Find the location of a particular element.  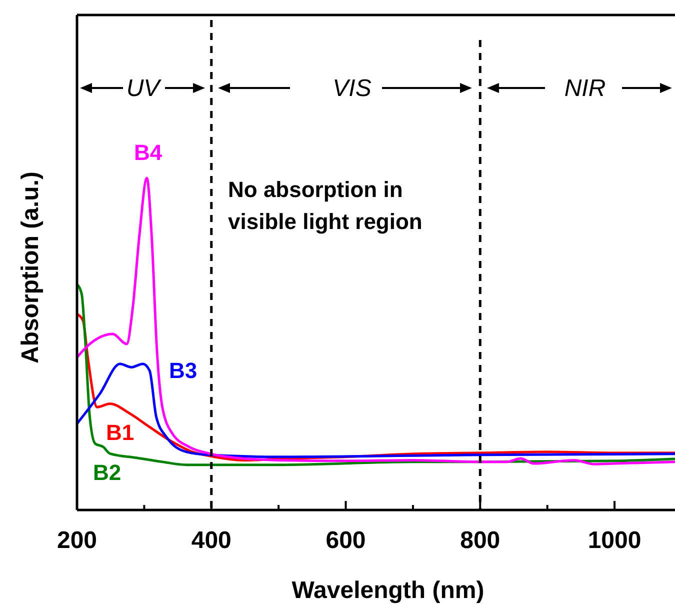

text: NIR is located at coordinates (585, 88).